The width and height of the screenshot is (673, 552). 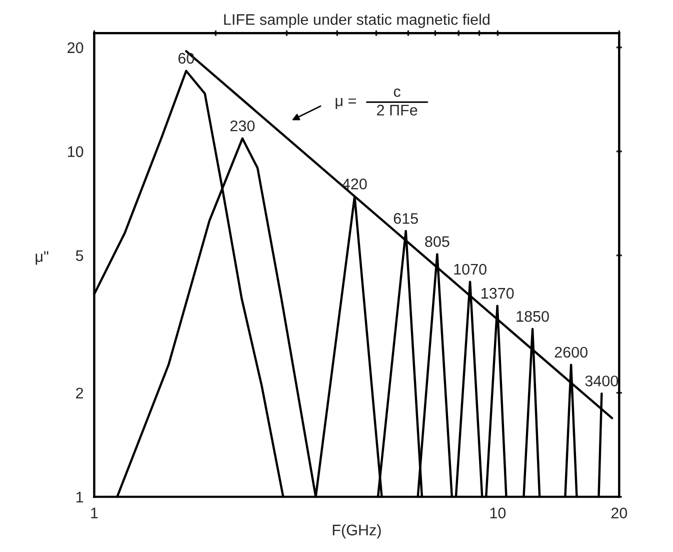 What do you see at coordinates (397, 92) in the screenshot?
I see `annotation: c` at bounding box center [397, 92].